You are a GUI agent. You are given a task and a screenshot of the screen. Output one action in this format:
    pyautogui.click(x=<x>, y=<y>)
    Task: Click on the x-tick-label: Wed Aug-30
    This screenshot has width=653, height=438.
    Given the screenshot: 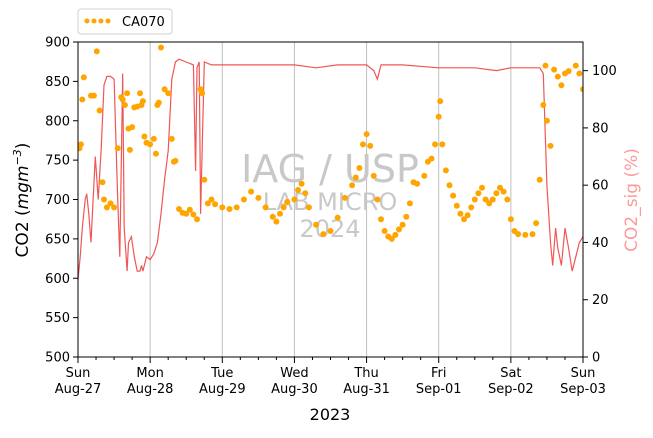 What is the action you would take?
    pyautogui.click(x=294, y=381)
    